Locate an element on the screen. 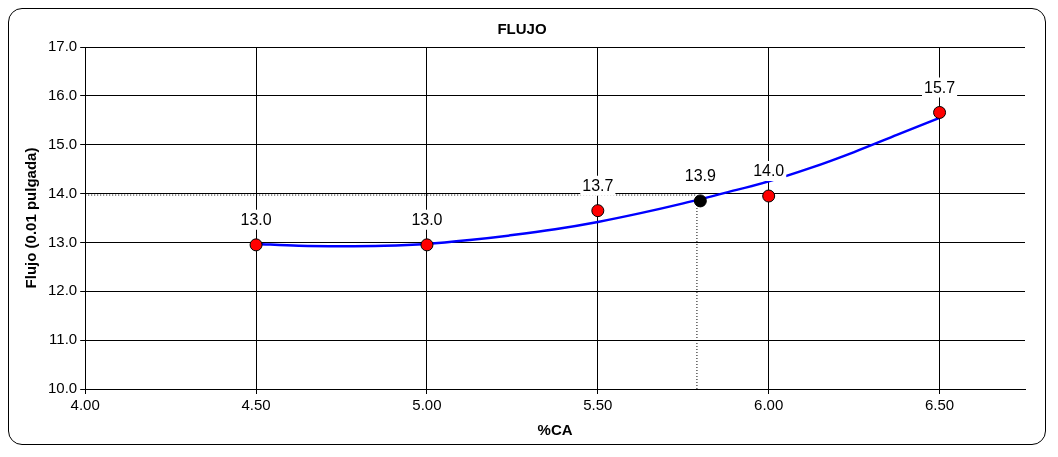 This screenshot has width=1058, height=457. data-label: 15.7 is located at coordinates (939, 87).